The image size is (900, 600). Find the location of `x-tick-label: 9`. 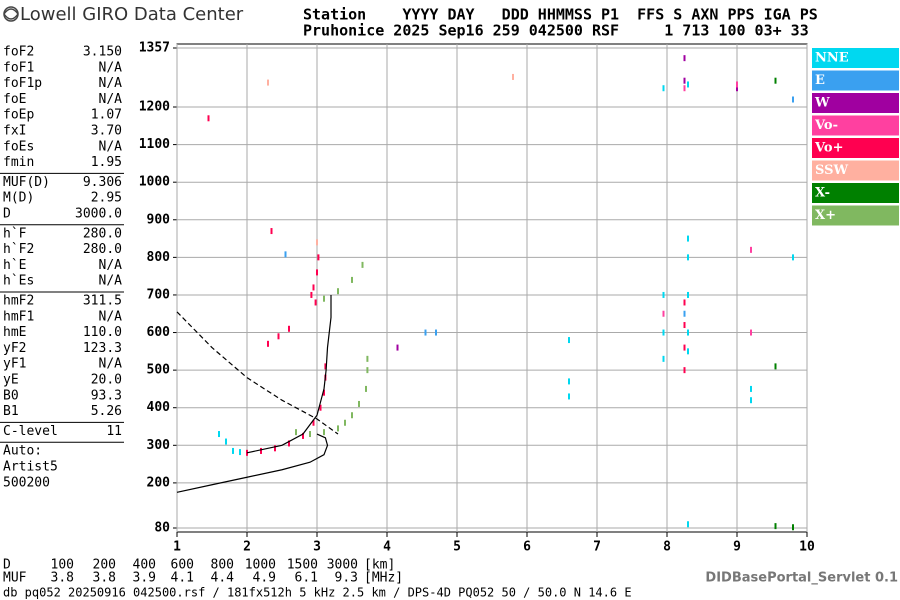

x-tick-label: 9 is located at coordinates (737, 547).